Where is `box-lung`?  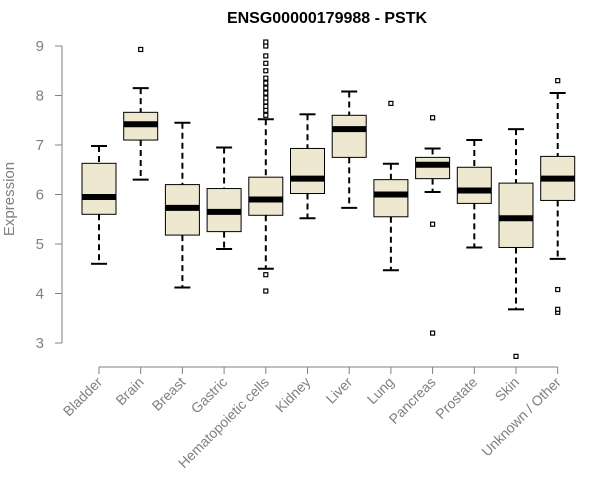
box-lung is located at coordinates (391, 186).